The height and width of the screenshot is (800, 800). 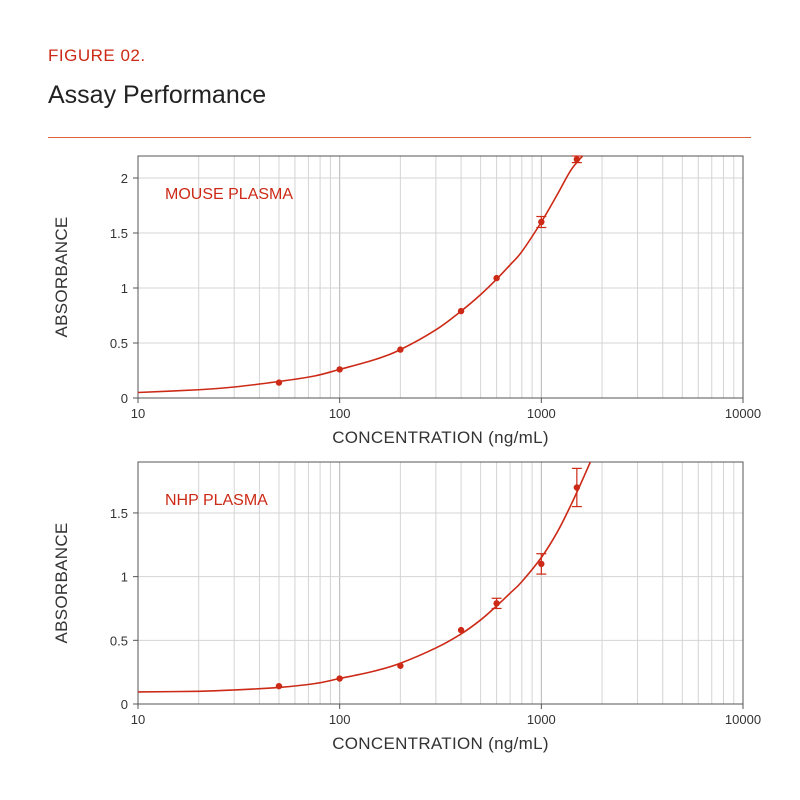 I want to click on y-tick-label: 2, so click(x=124, y=178).